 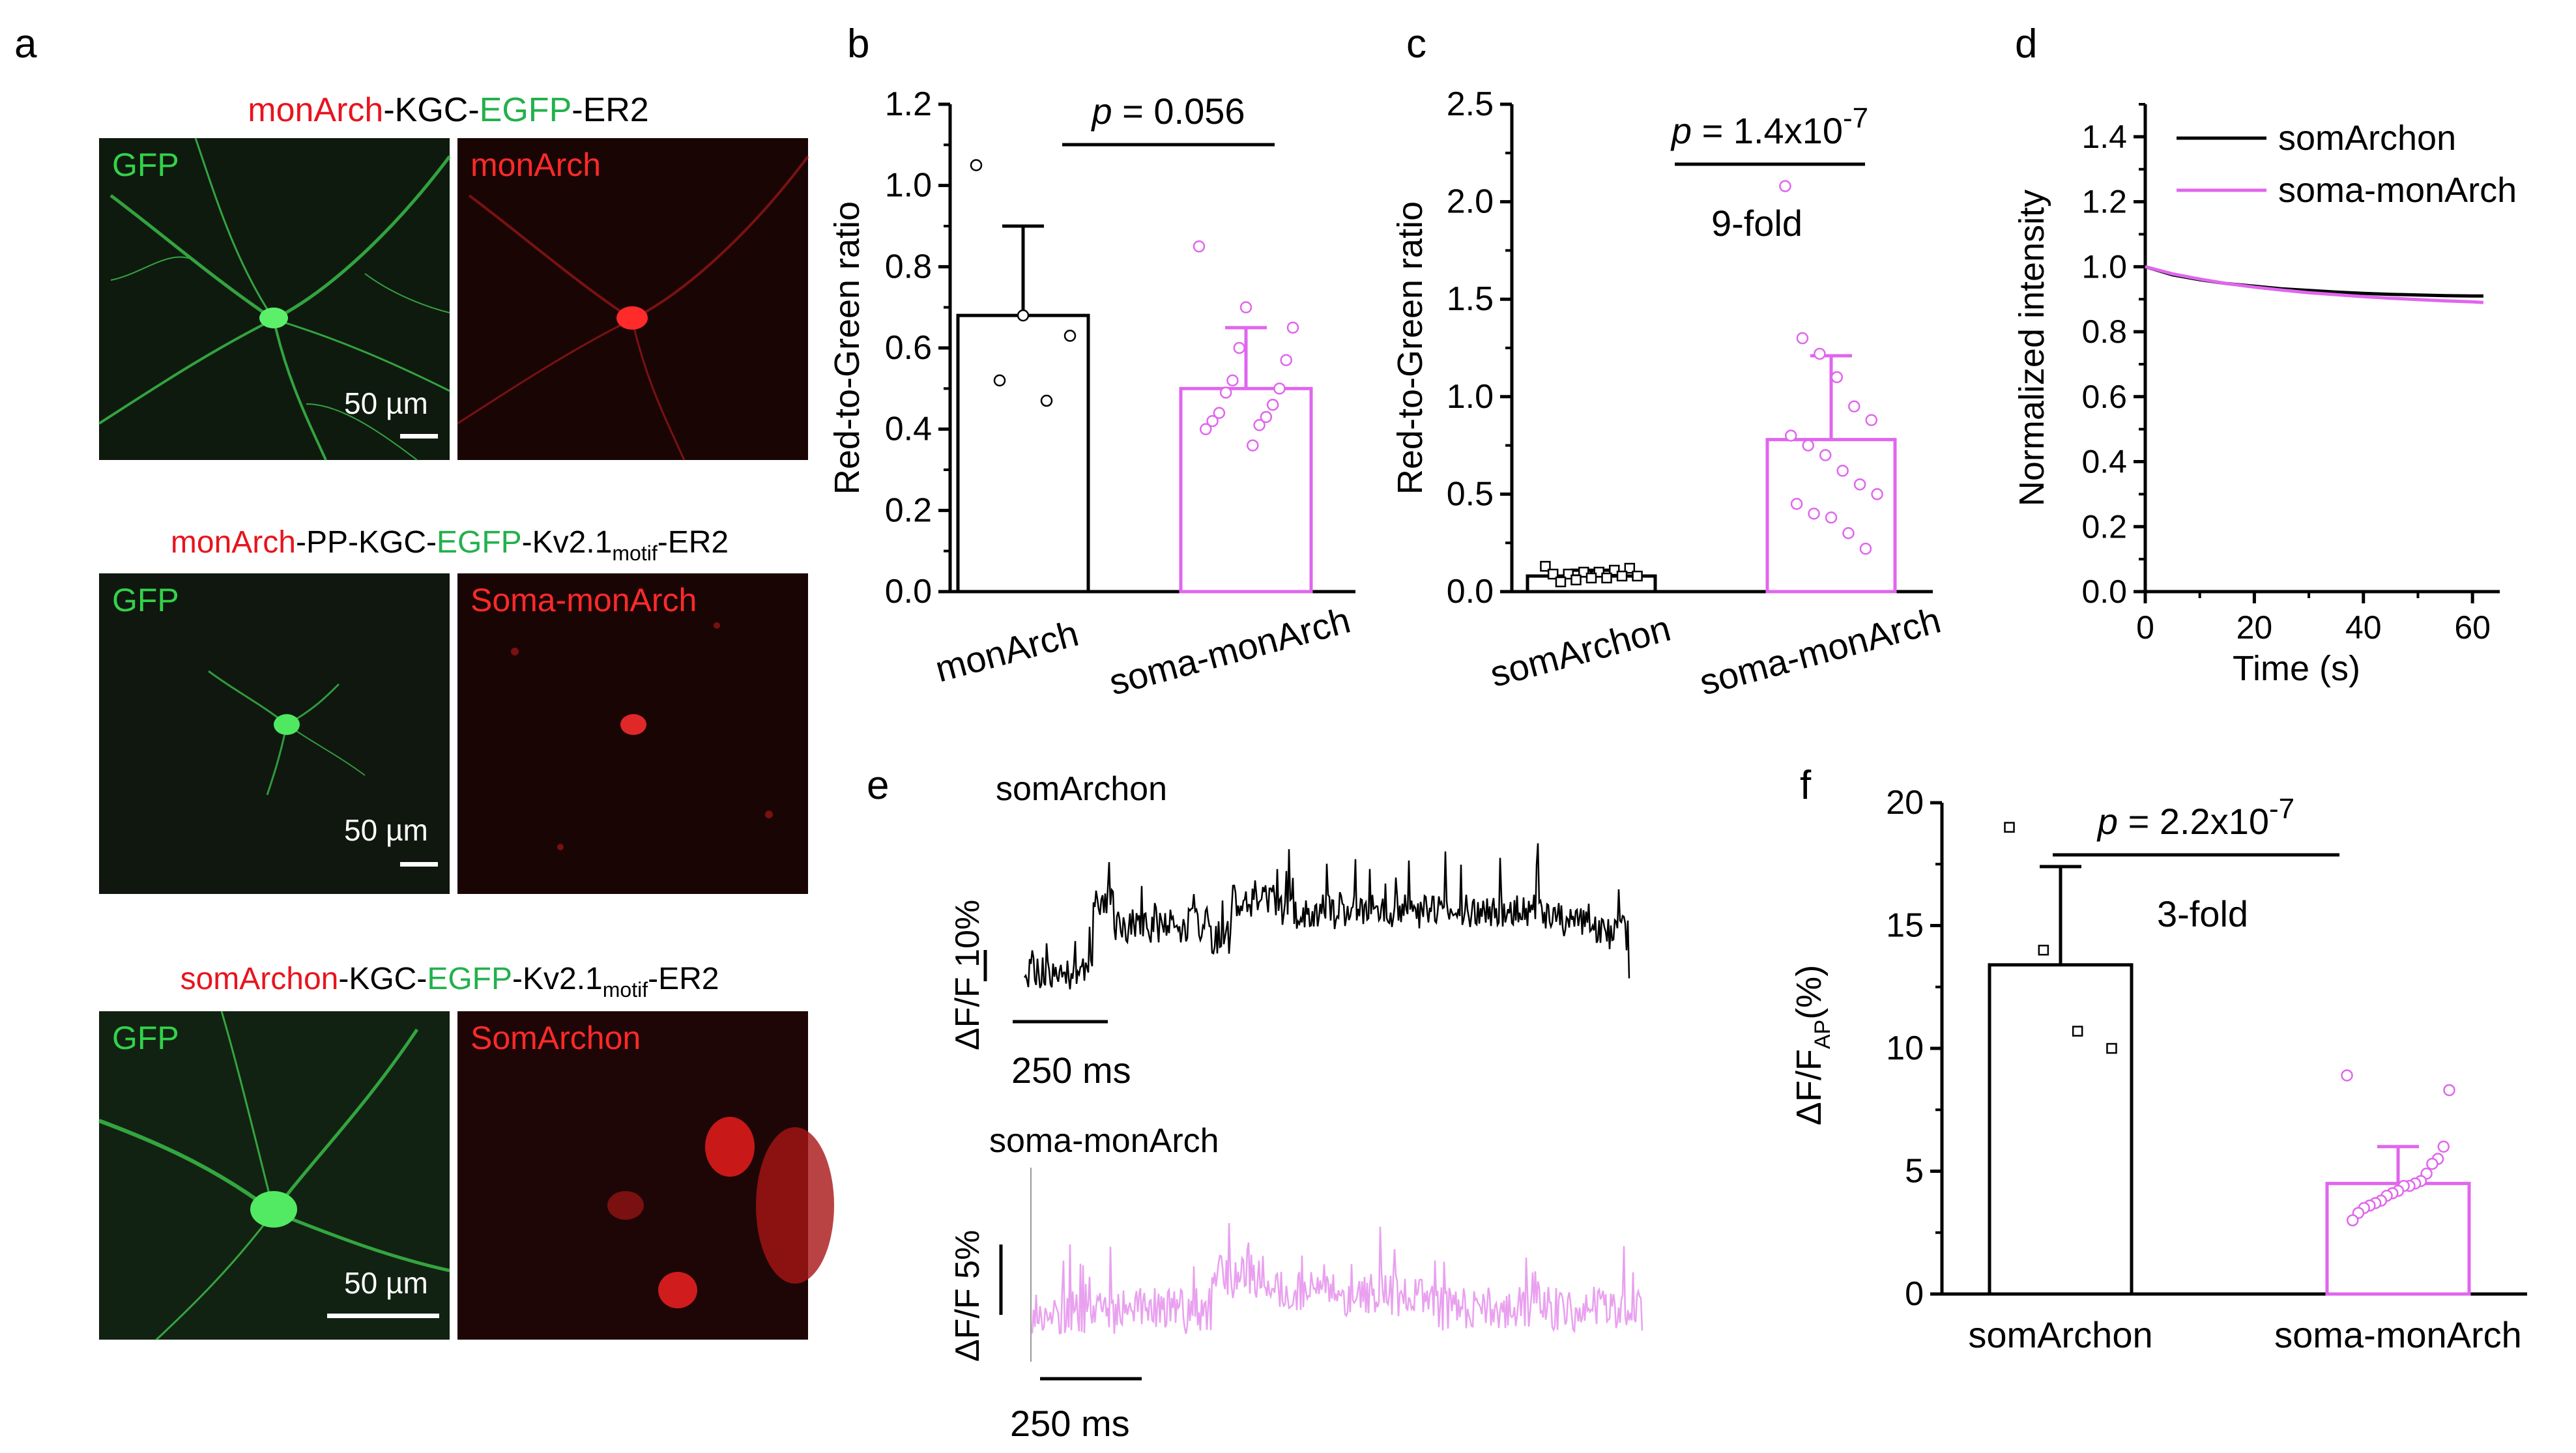 I want to click on y-tick-label: 0.2, so click(x=2104, y=526).